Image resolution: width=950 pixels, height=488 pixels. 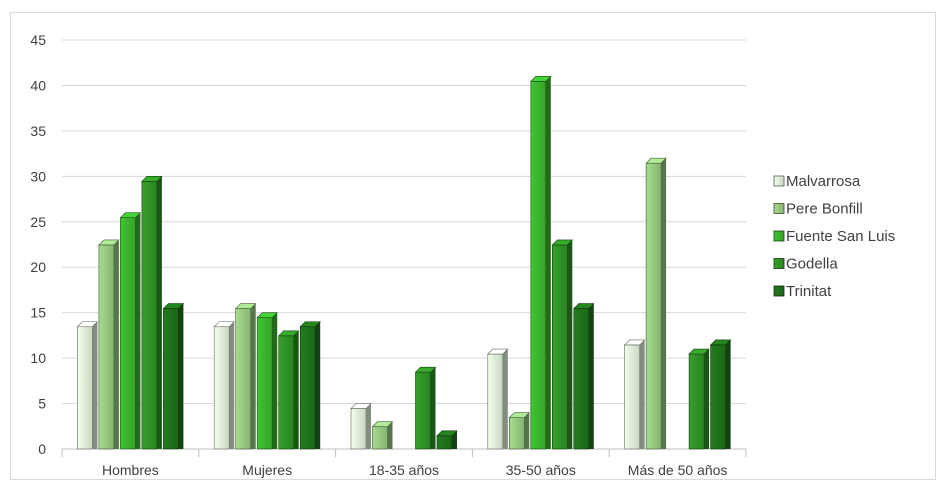 I want to click on y-tick-label: 0, so click(x=42, y=449).